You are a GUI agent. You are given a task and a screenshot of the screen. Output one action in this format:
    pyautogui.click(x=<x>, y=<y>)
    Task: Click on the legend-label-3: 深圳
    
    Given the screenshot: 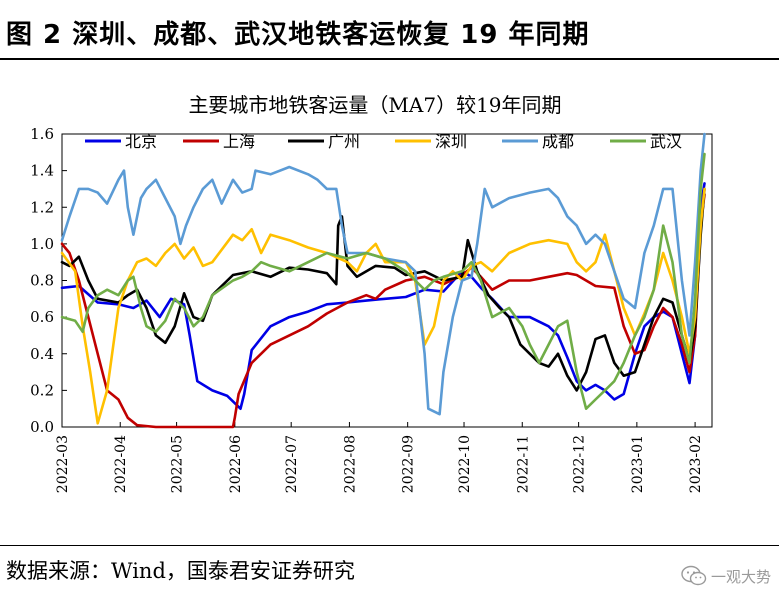 What is the action you would take?
    pyautogui.click(x=451, y=141)
    